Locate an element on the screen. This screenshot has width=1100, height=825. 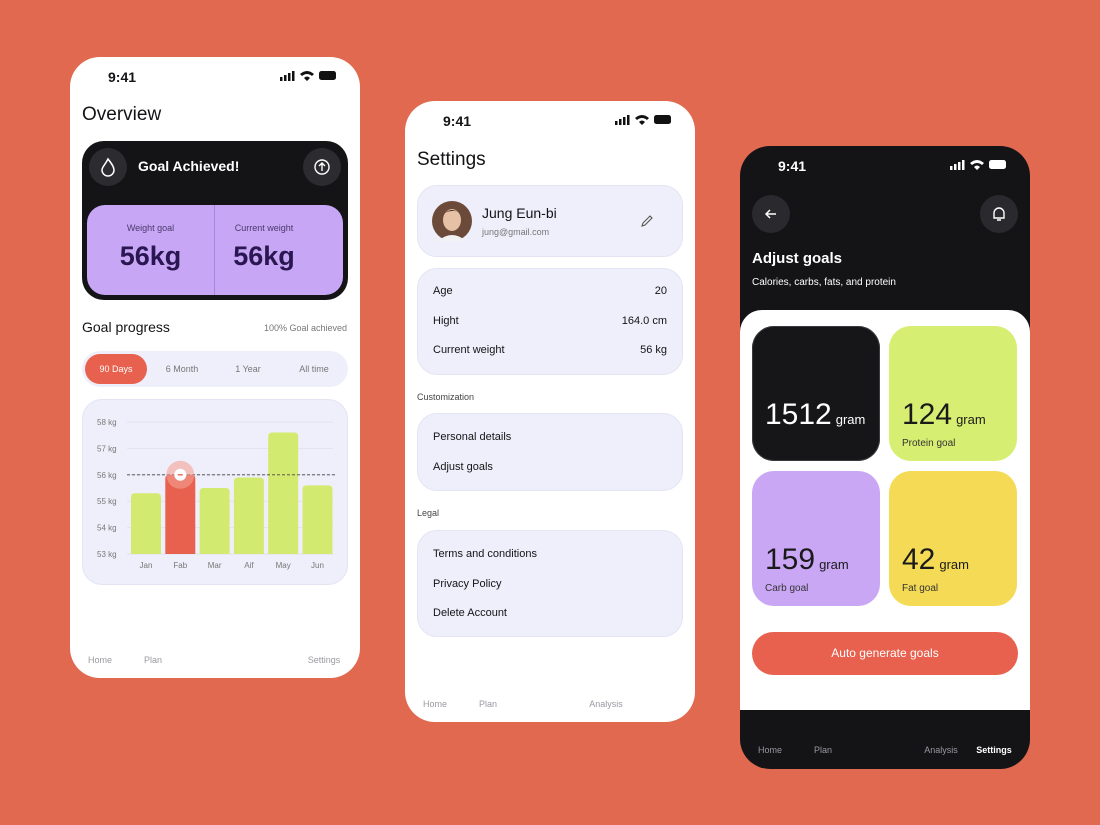
goal-value: 124 gram is located at coordinates (944, 415).